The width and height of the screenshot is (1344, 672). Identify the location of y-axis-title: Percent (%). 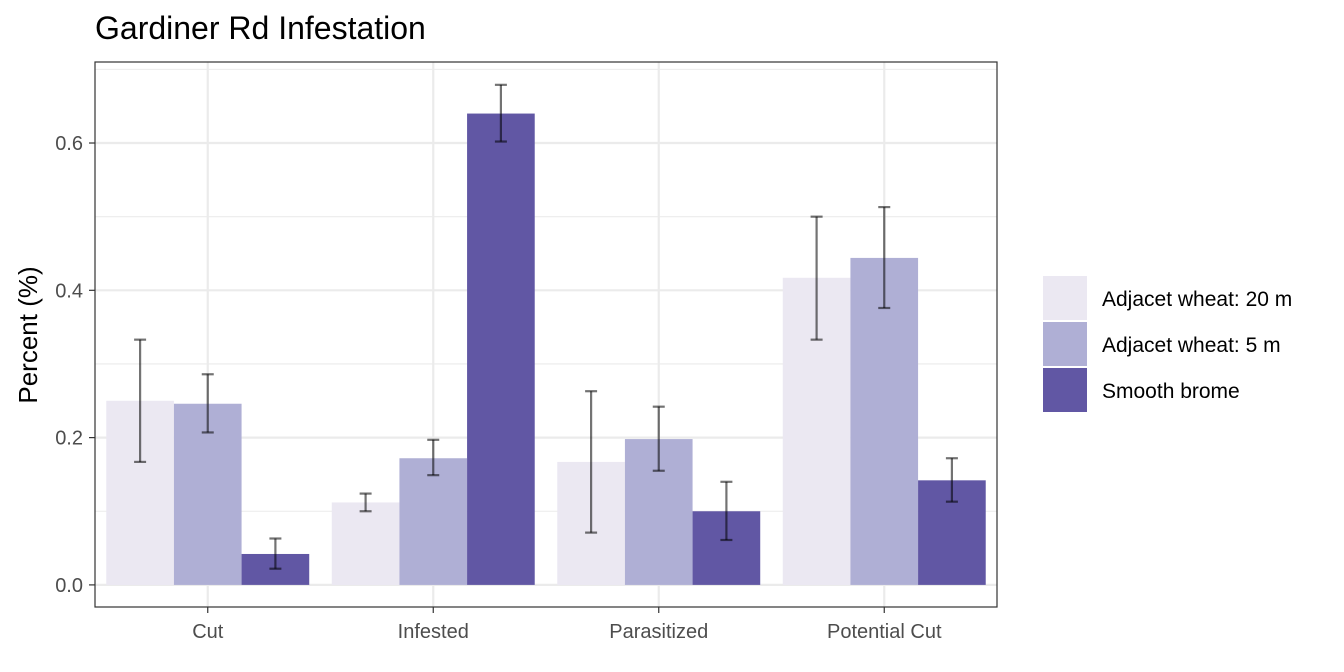
(28, 334).